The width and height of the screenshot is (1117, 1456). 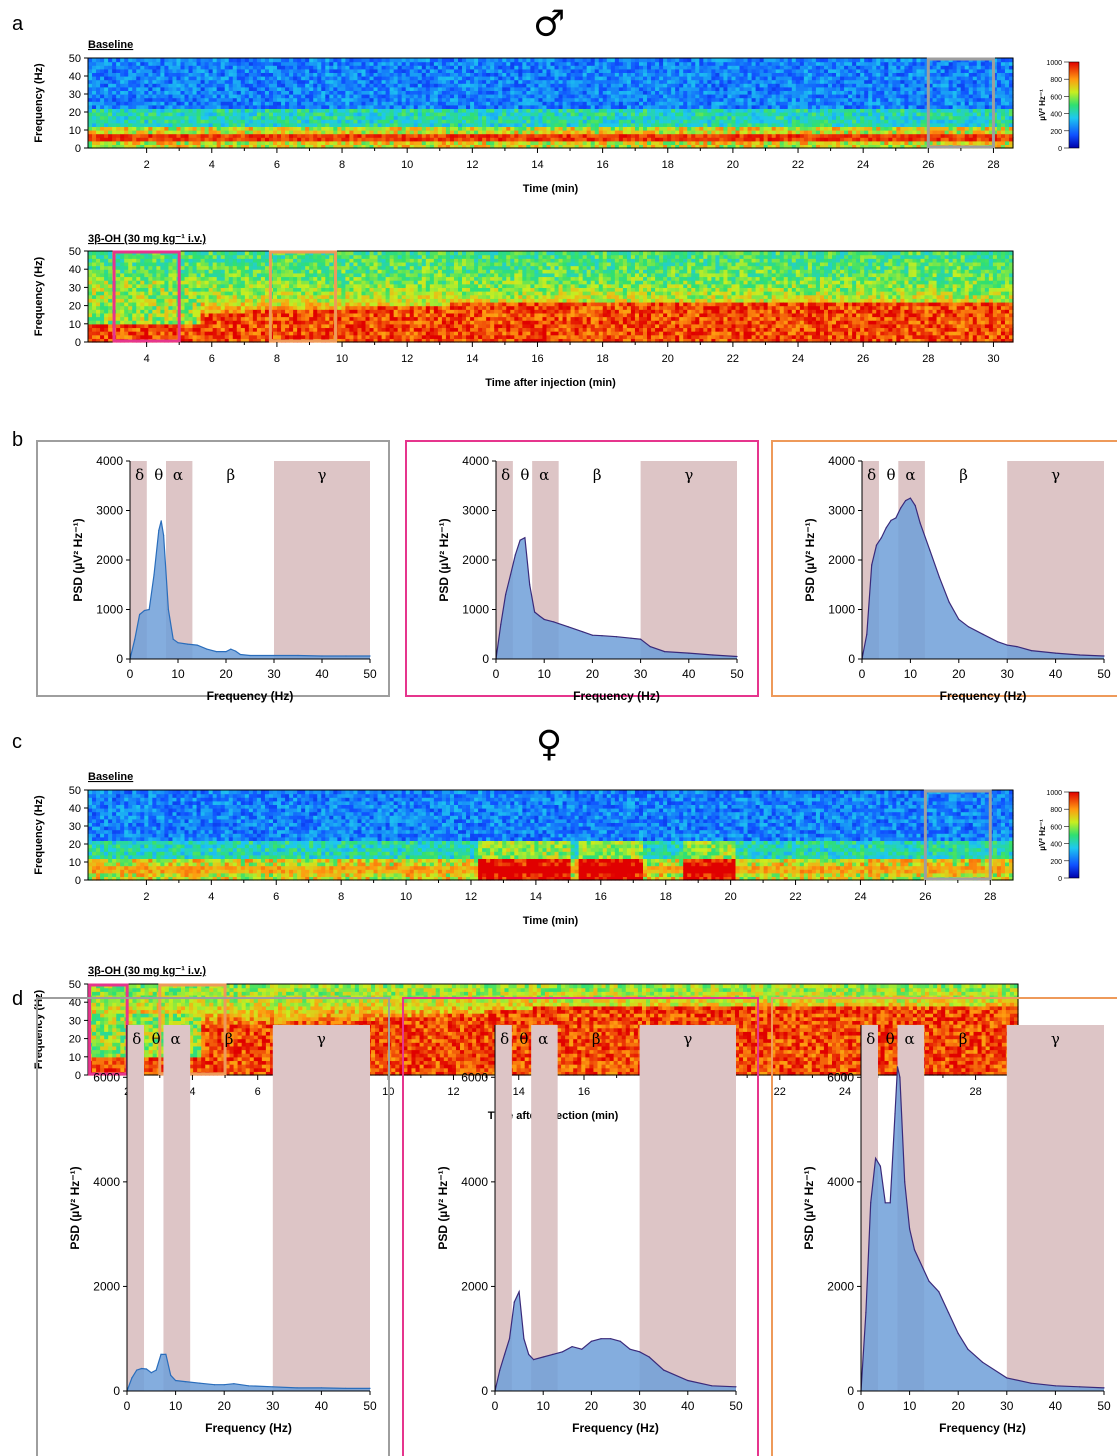 What do you see at coordinates (544, 1406) in the screenshot?
I see `x-tick-label: 10` at bounding box center [544, 1406].